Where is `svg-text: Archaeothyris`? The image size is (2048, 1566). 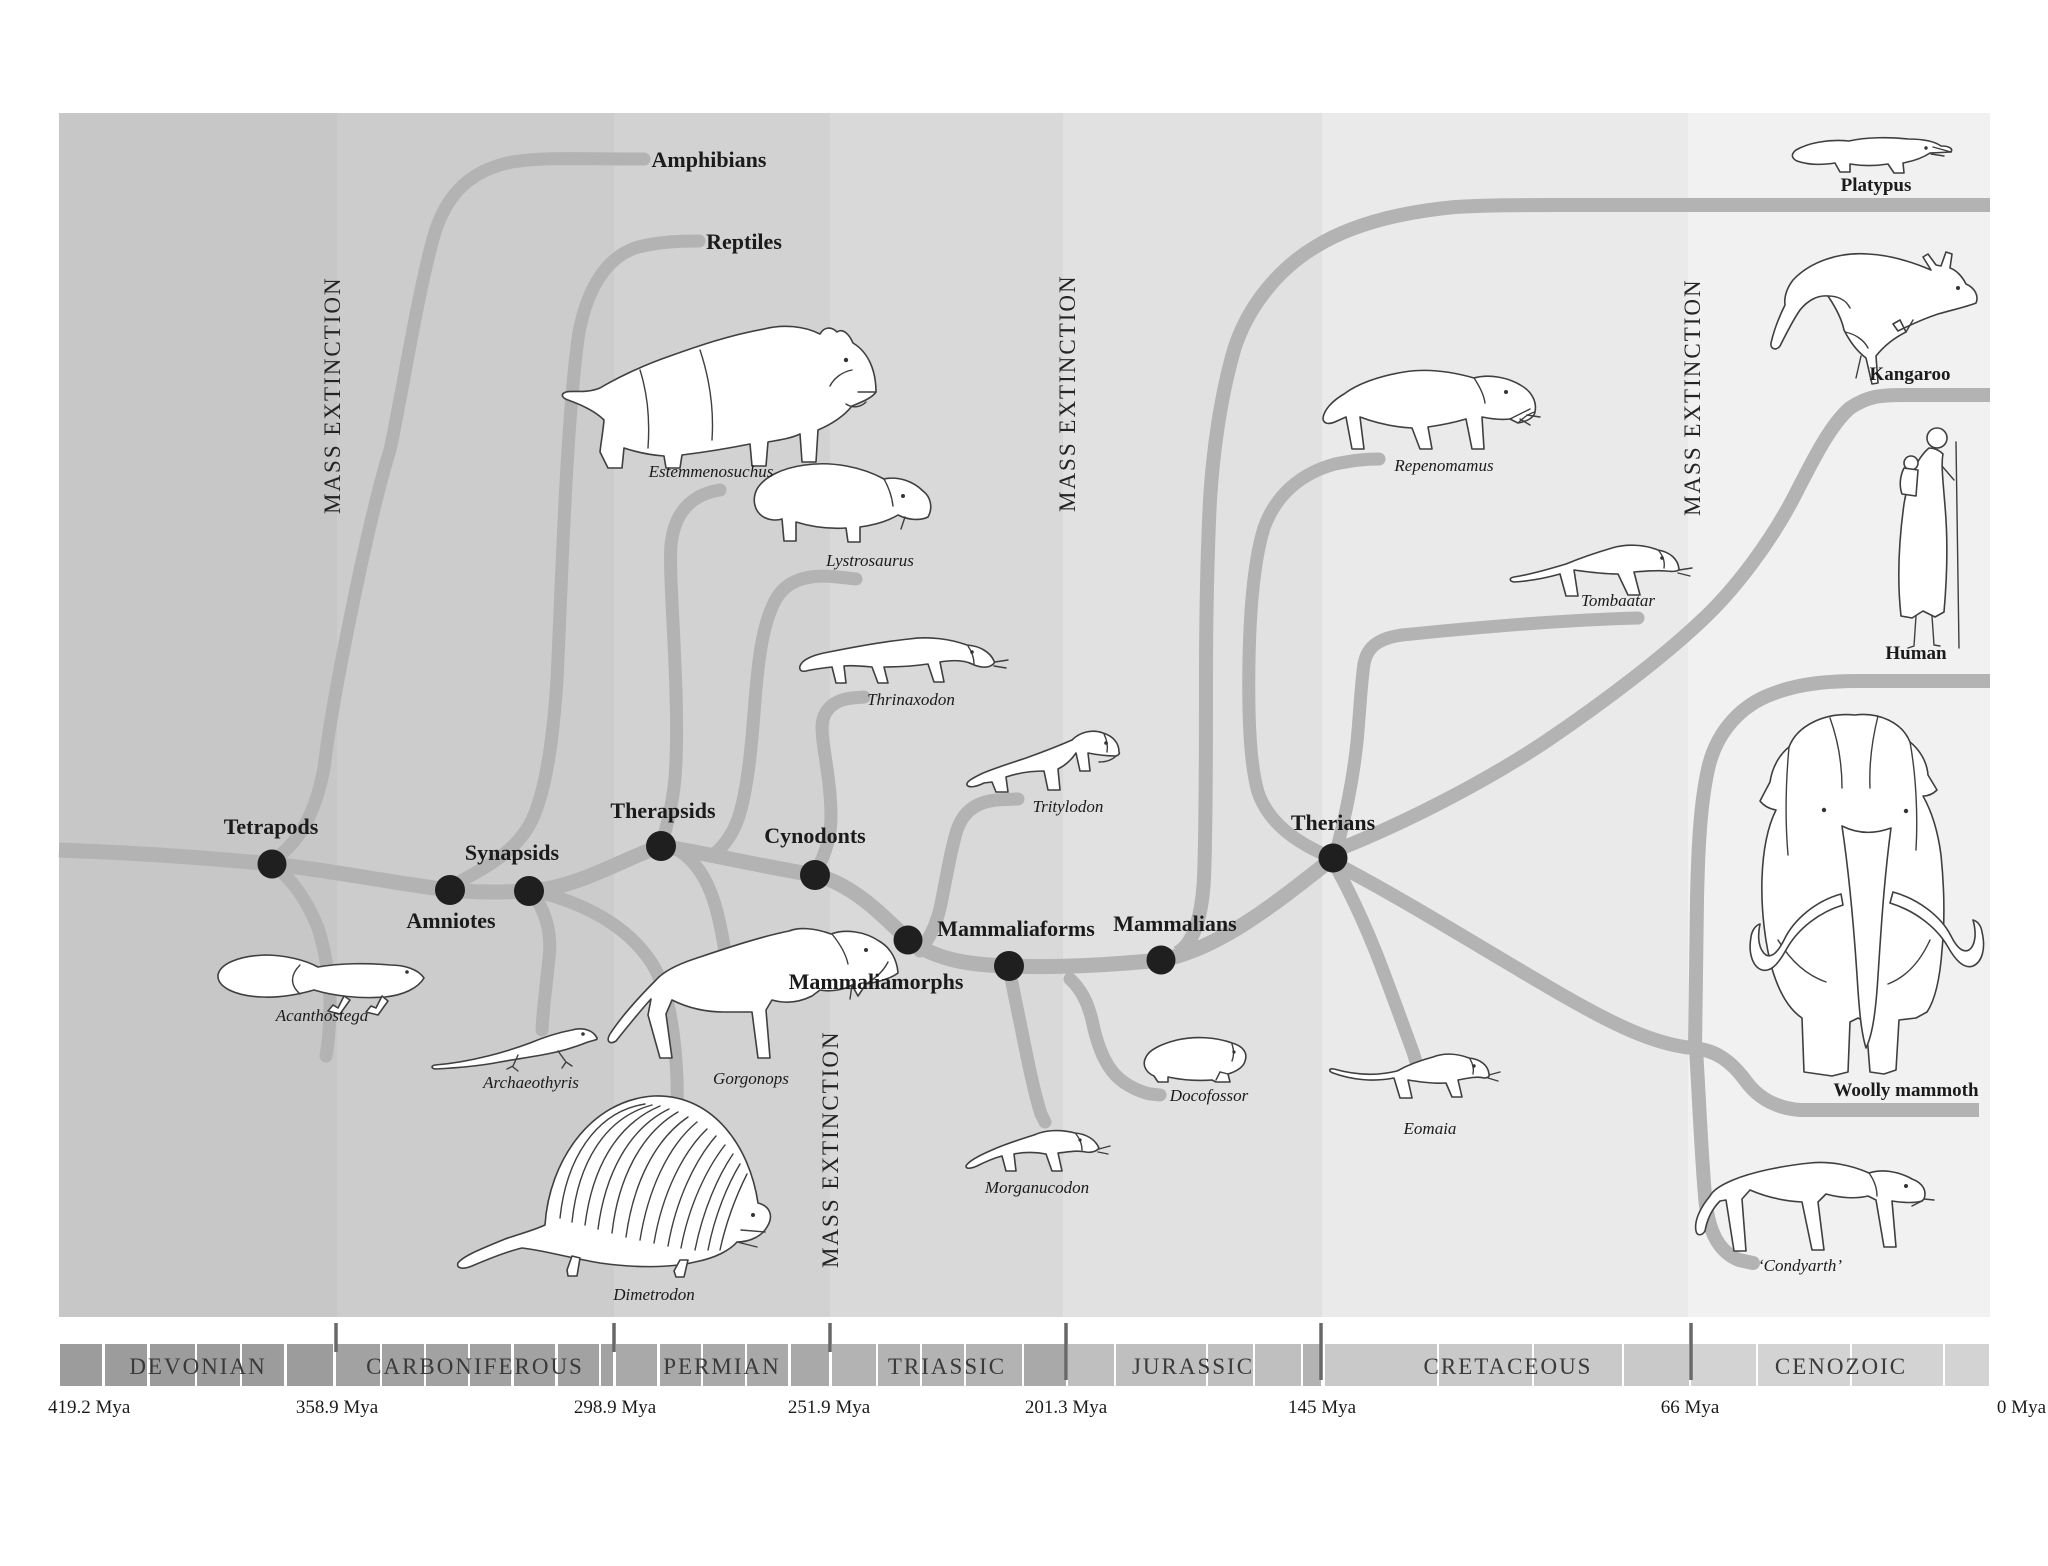
svg-text: Archaeothyris is located at coordinates (530, 1082).